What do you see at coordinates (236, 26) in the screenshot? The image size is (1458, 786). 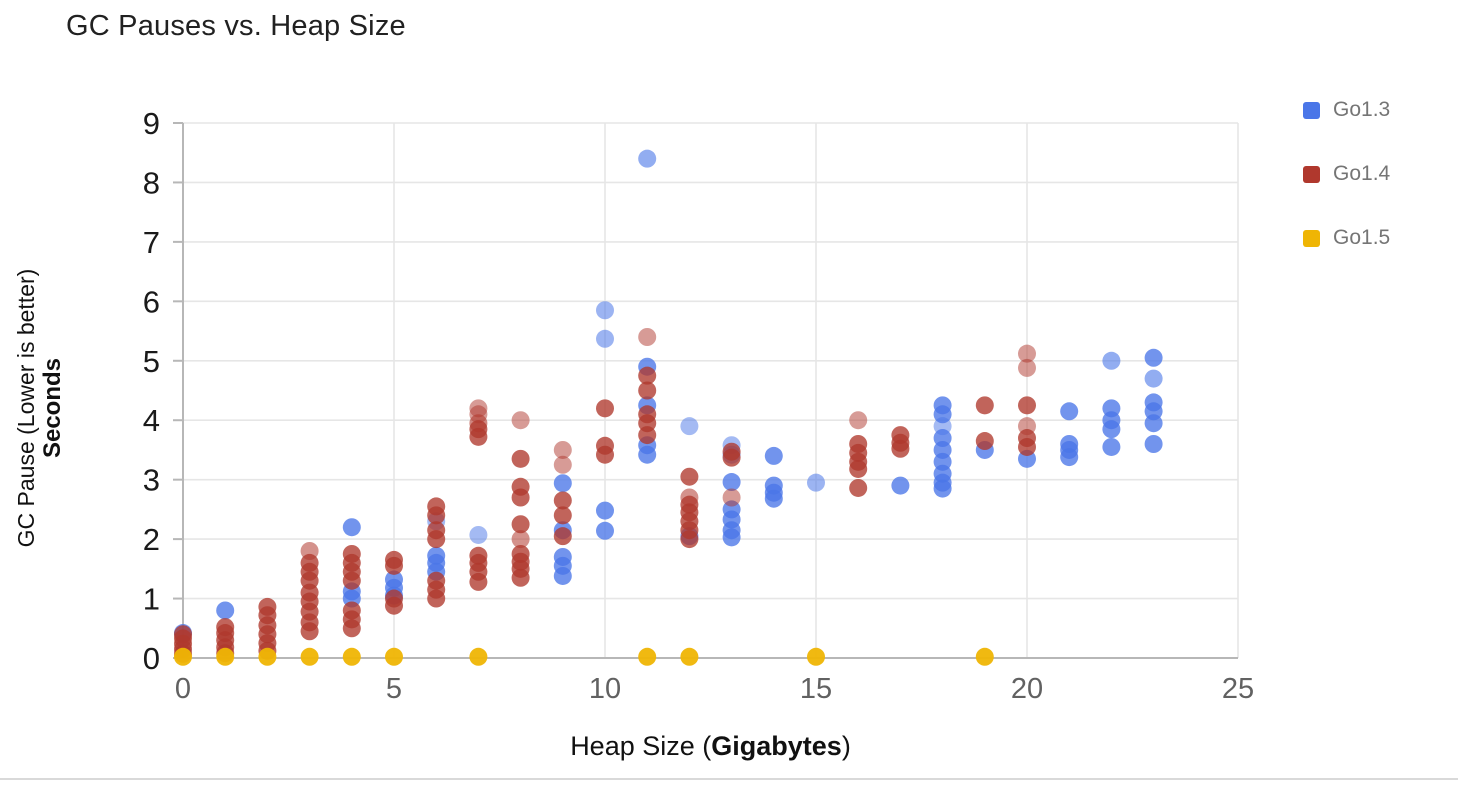 I see `chart-title: GC Pauses vs. Heap Size` at bounding box center [236, 26].